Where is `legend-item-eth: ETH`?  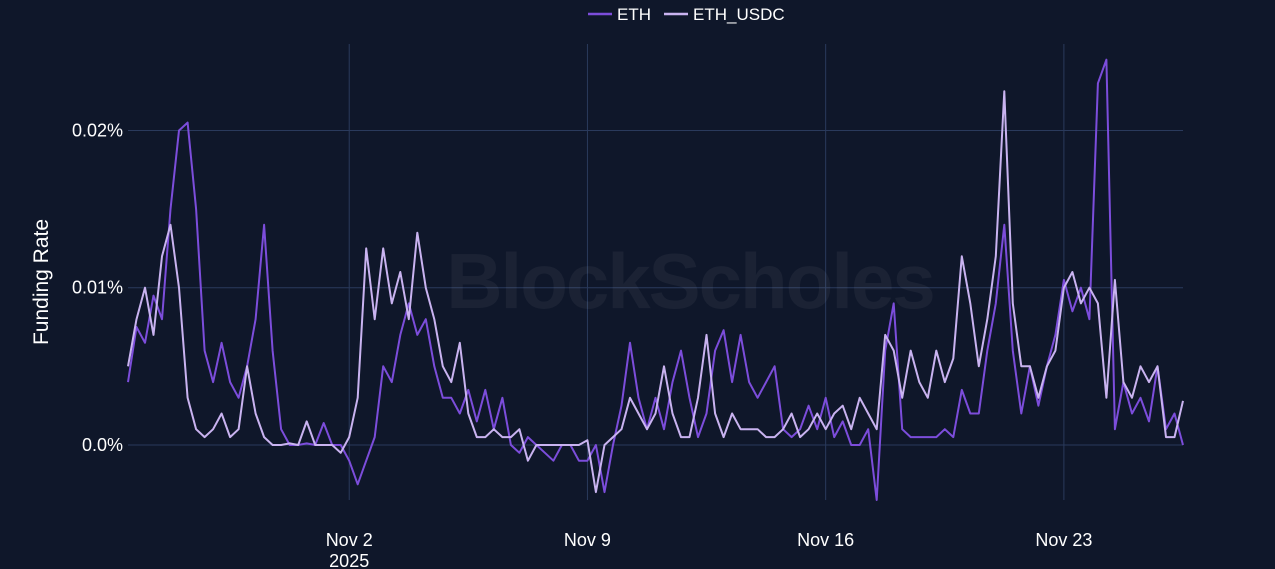 legend-item-eth: ETH is located at coordinates (619, 14).